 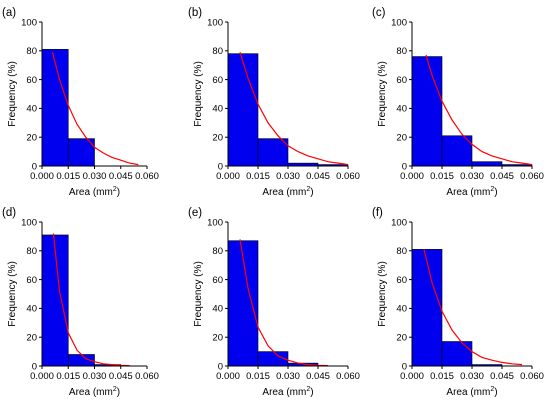 What do you see at coordinates (195, 213) in the screenshot?
I see `panel-label: (e)` at bounding box center [195, 213].